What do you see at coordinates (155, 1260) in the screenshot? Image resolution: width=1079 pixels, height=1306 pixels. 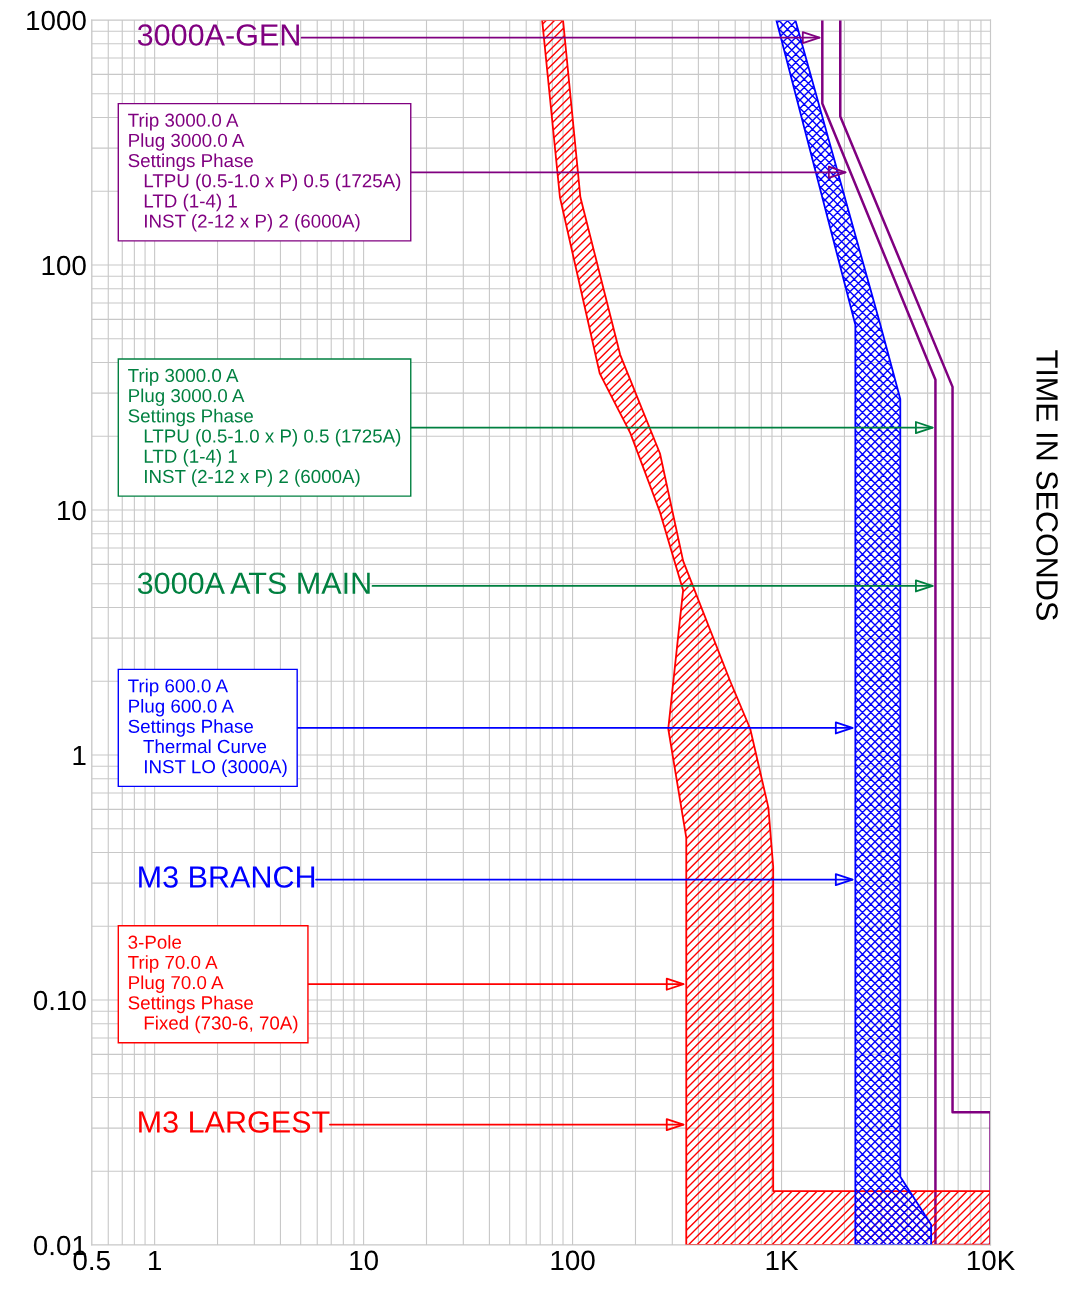 I see `x-tick-label: 1` at bounding box center [155, 1260].